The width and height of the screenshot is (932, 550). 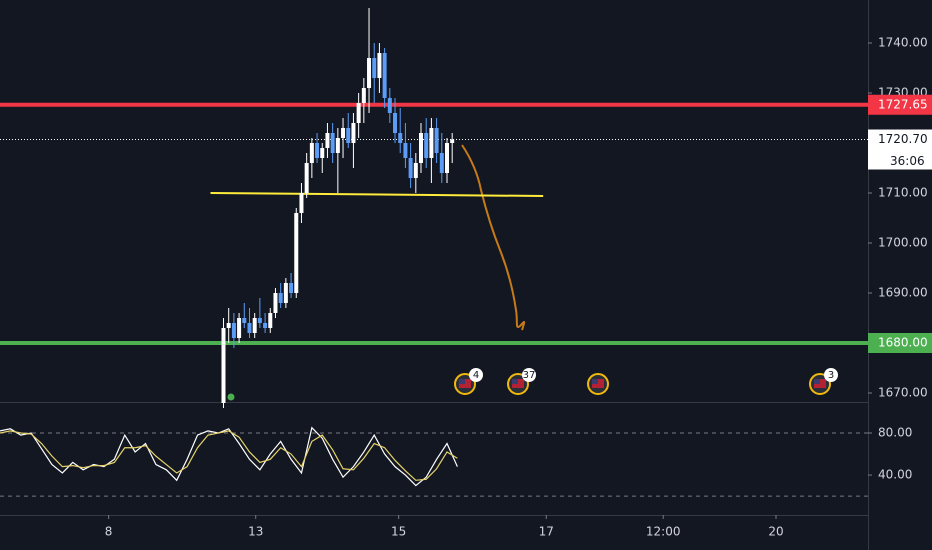 I want to click on x-tick-label: 12:00, so click(x=663, y=532).